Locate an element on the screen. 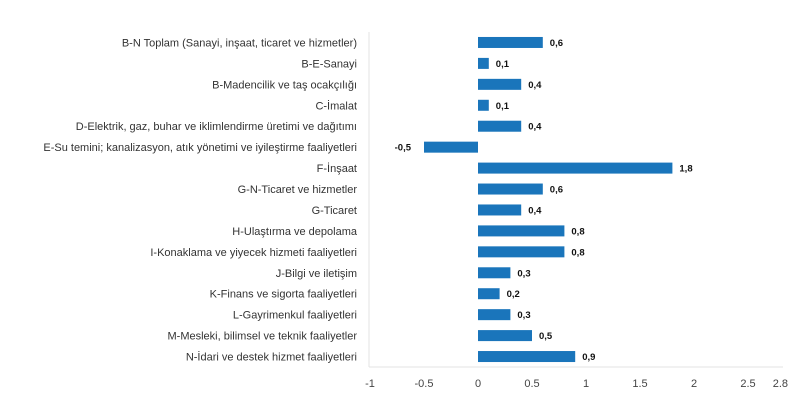 The height and width of the screenshot is (408, 811). x-tick-label: 0 is located at coordinates (478, 384).